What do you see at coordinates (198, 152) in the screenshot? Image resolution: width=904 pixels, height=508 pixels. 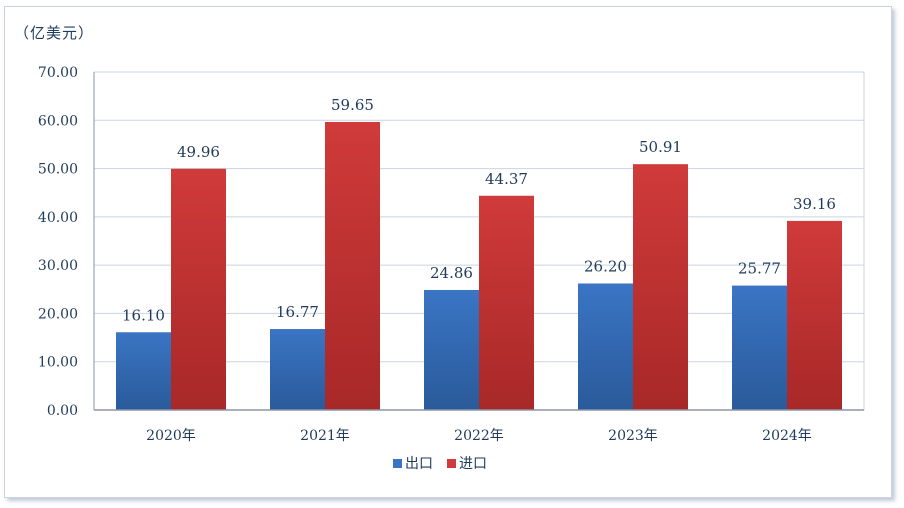 I see `data-label: 49.96` at bounding box center [198, 152].